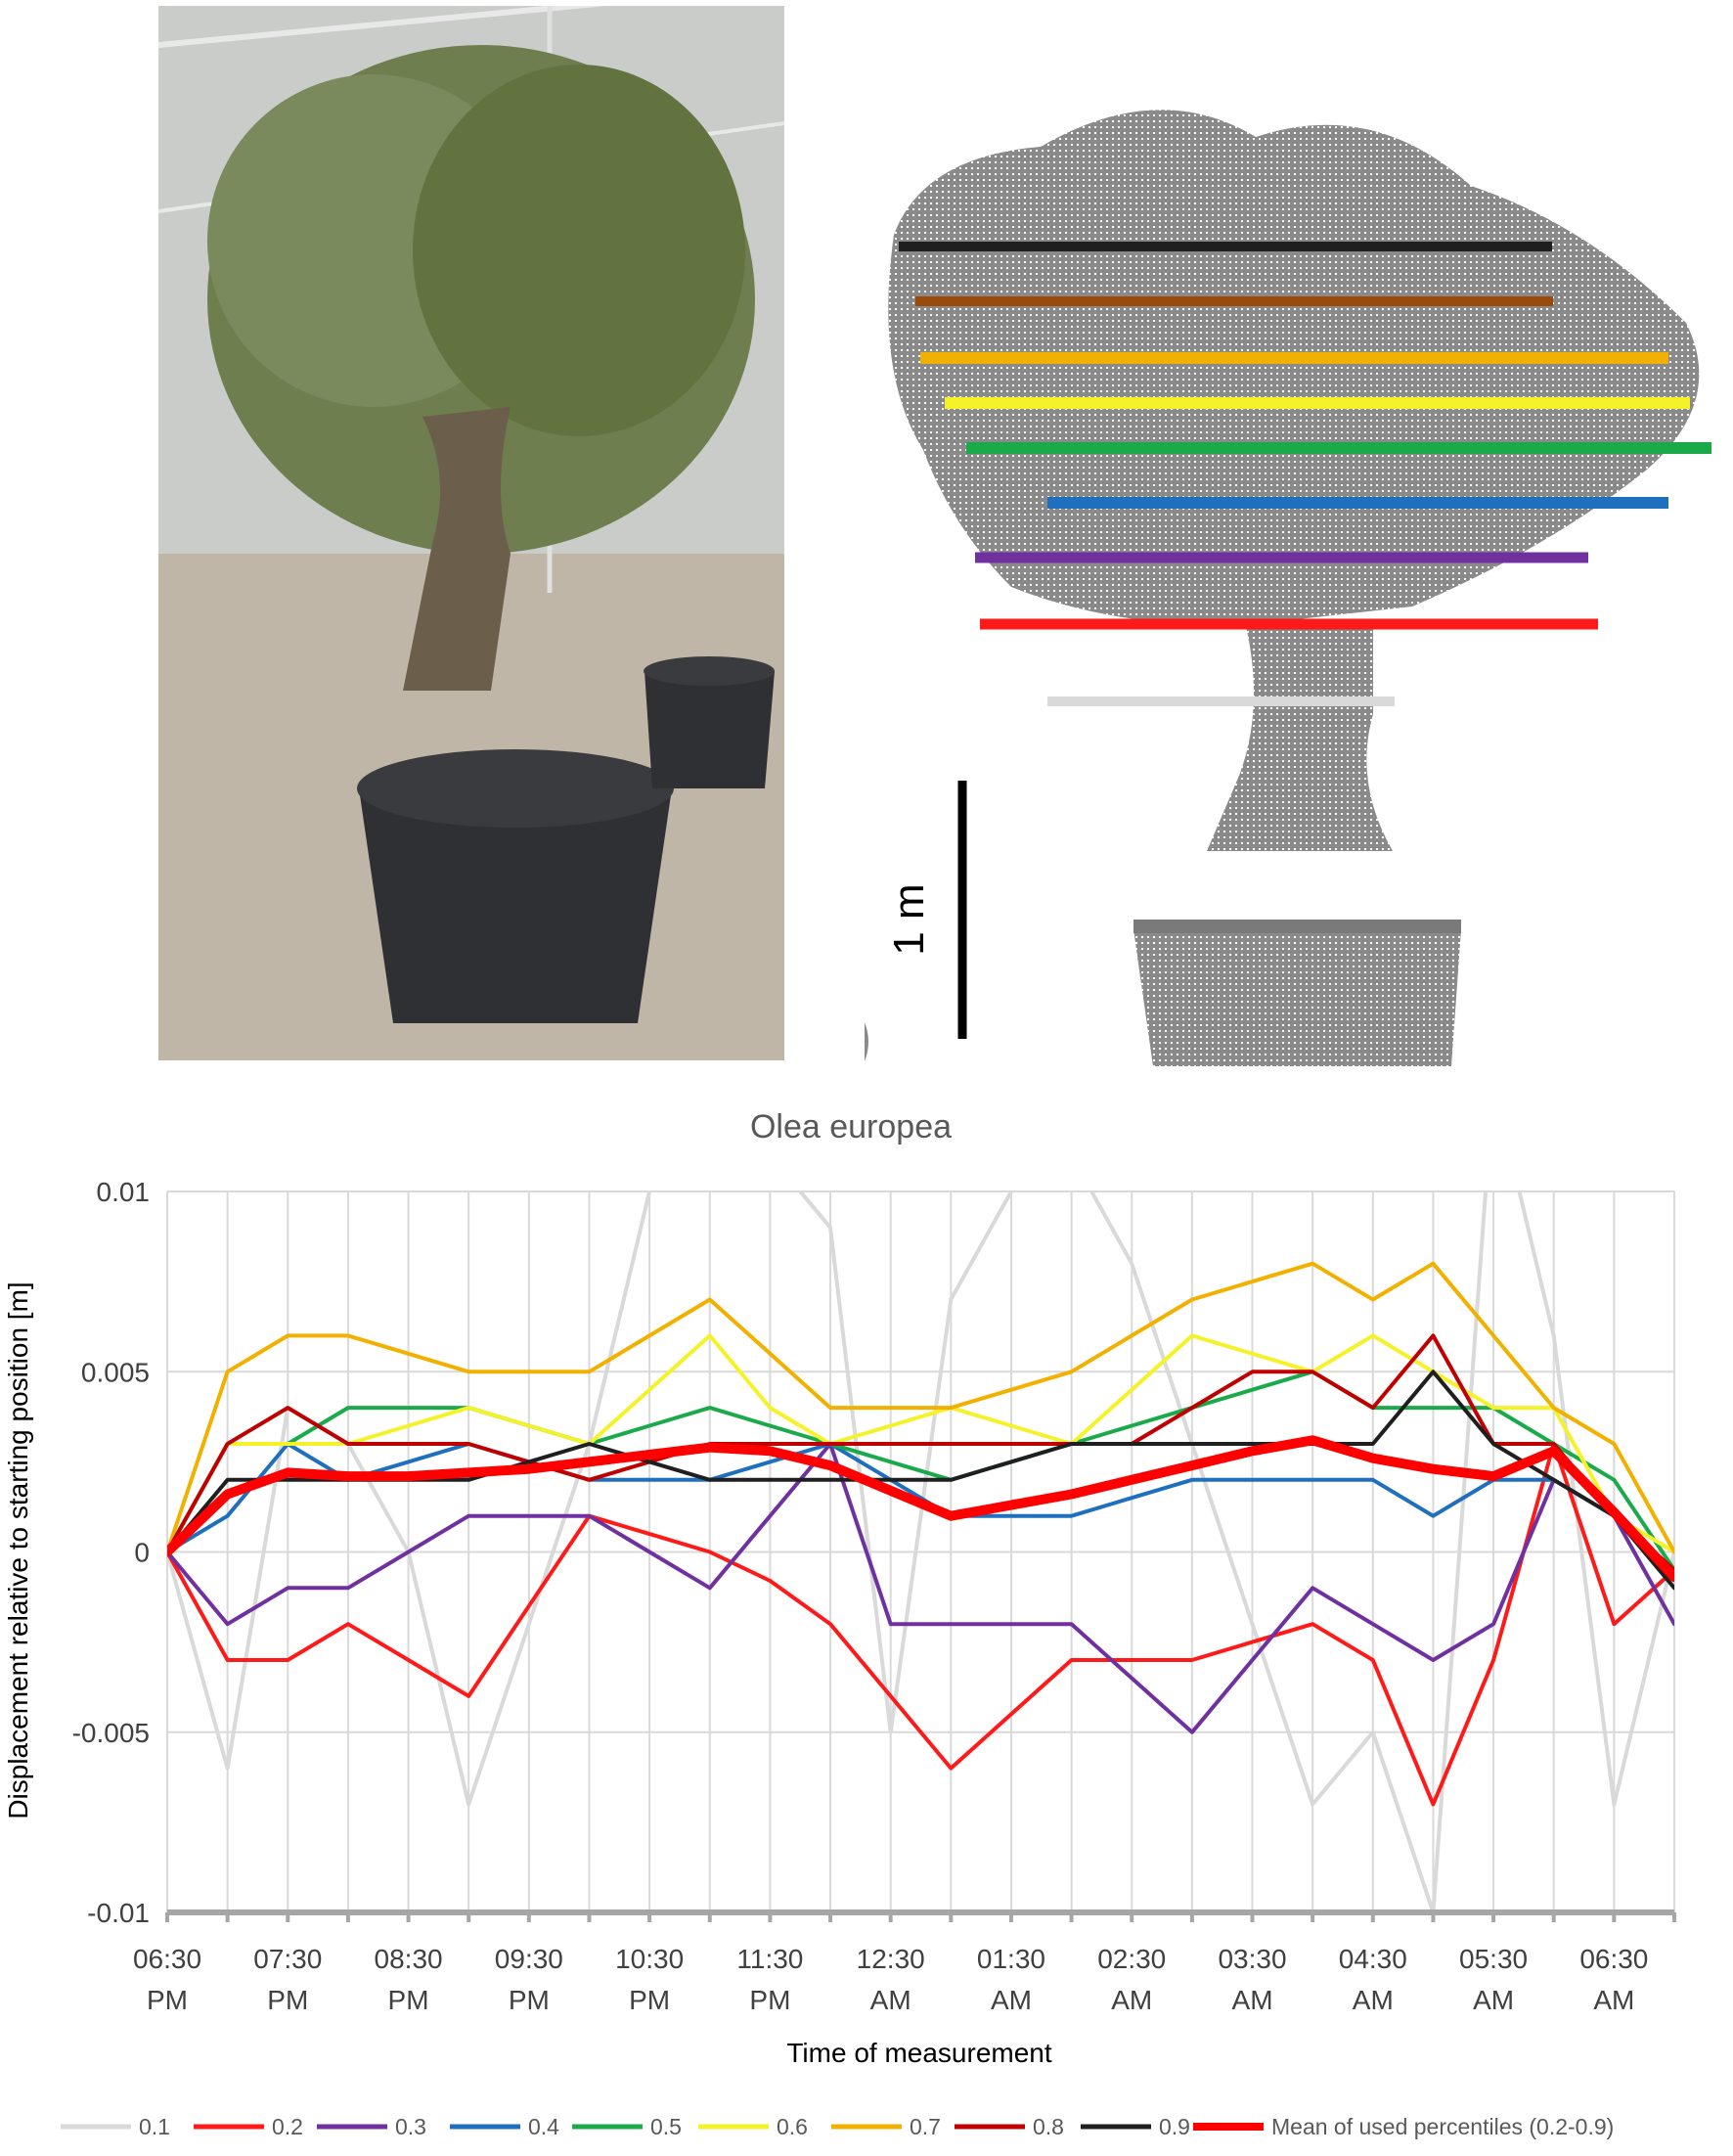  I want to click on x-tick-label: 05:30, so click(1494, 1959).